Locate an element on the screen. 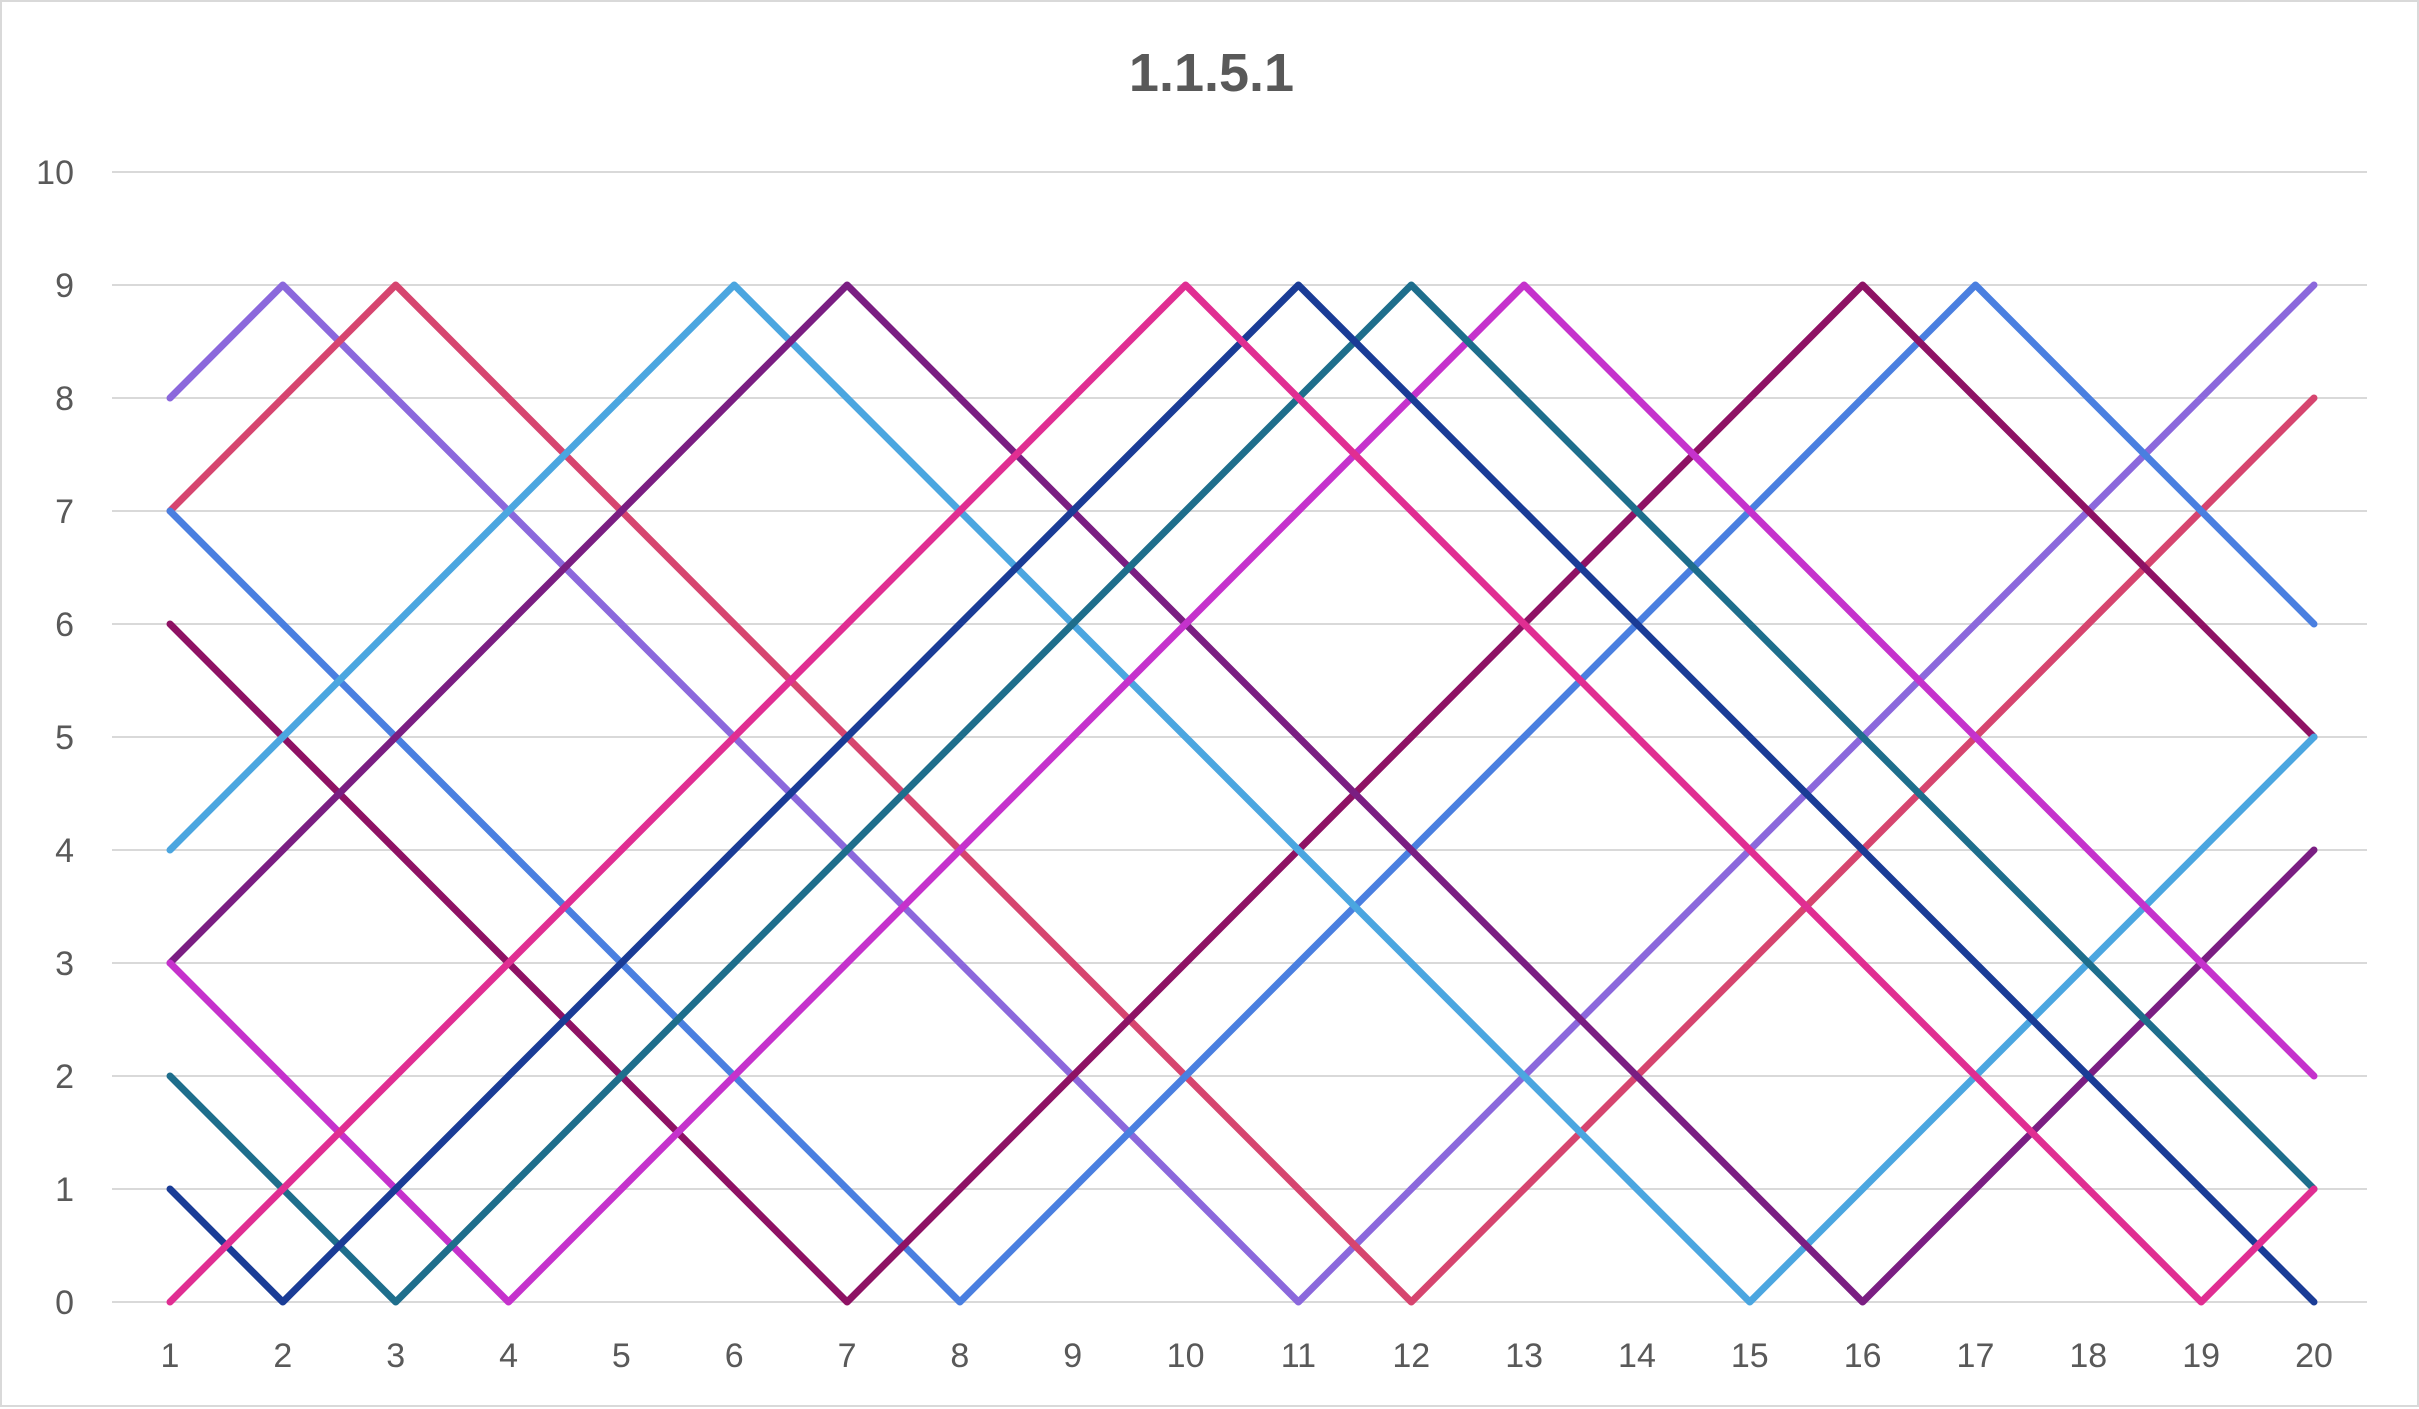 The height and width of the screenshot is (1409, 2419). x-tick-label: 15 is located at coordinates (1750, 1356).